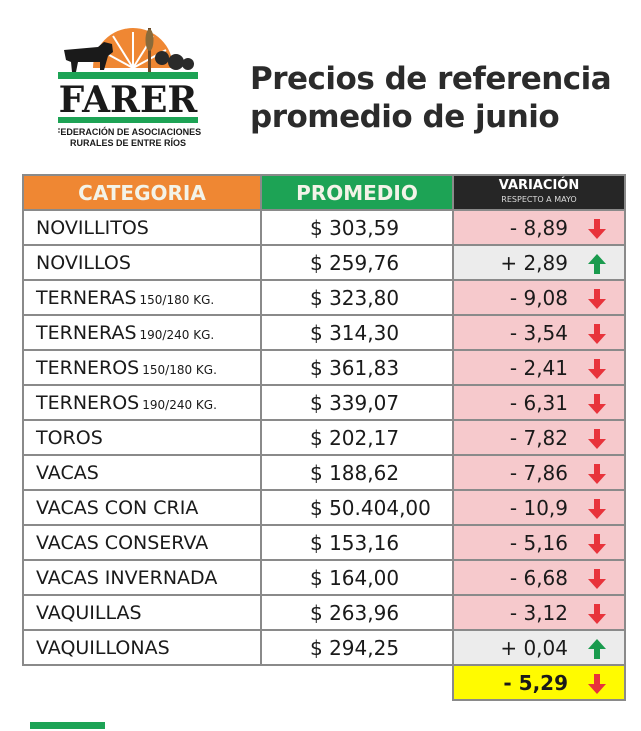 The image size is (641, 731). What do you see at coordinates (357, 437) in the screenshot?
I see `cell-promedio: $ 202,17` at bounding box center [357, 437].